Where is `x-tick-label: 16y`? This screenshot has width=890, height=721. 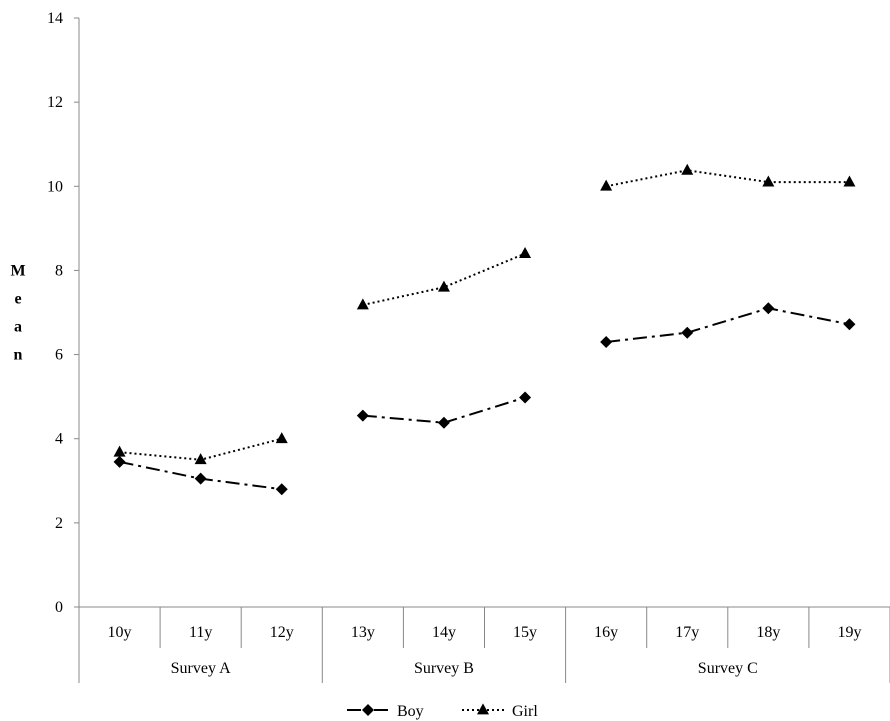 x-tick-label: 16y is located at coordinates (606, 632).